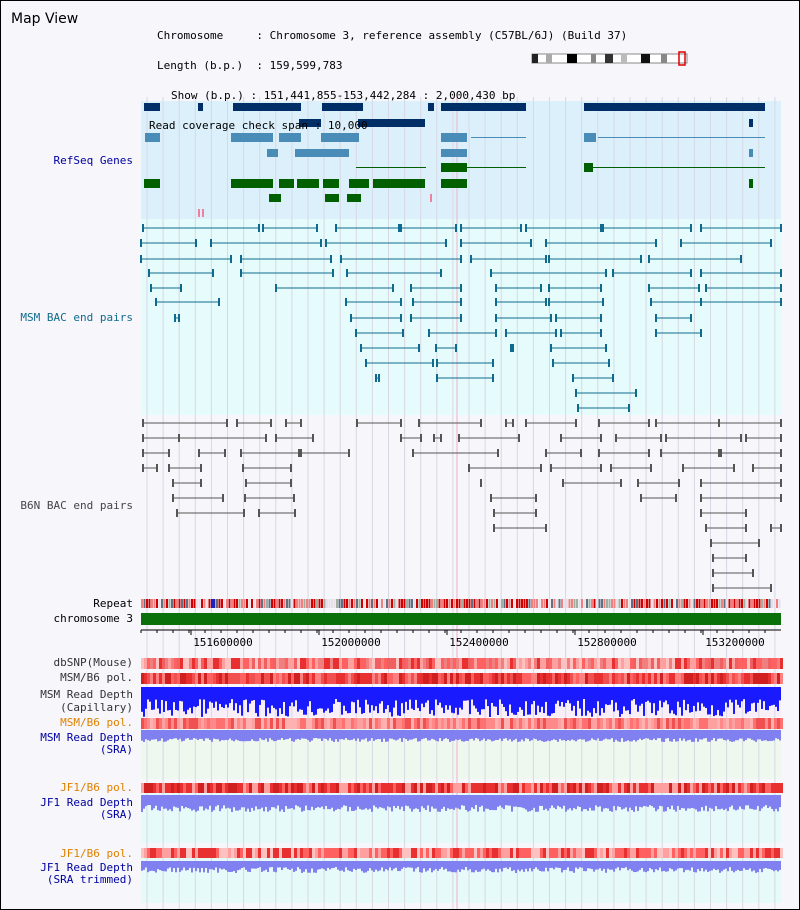 The height and width of the screenshot is (910, 800). I want to click on track-label-refseq: RefSeq Genes, so click(93, 160).